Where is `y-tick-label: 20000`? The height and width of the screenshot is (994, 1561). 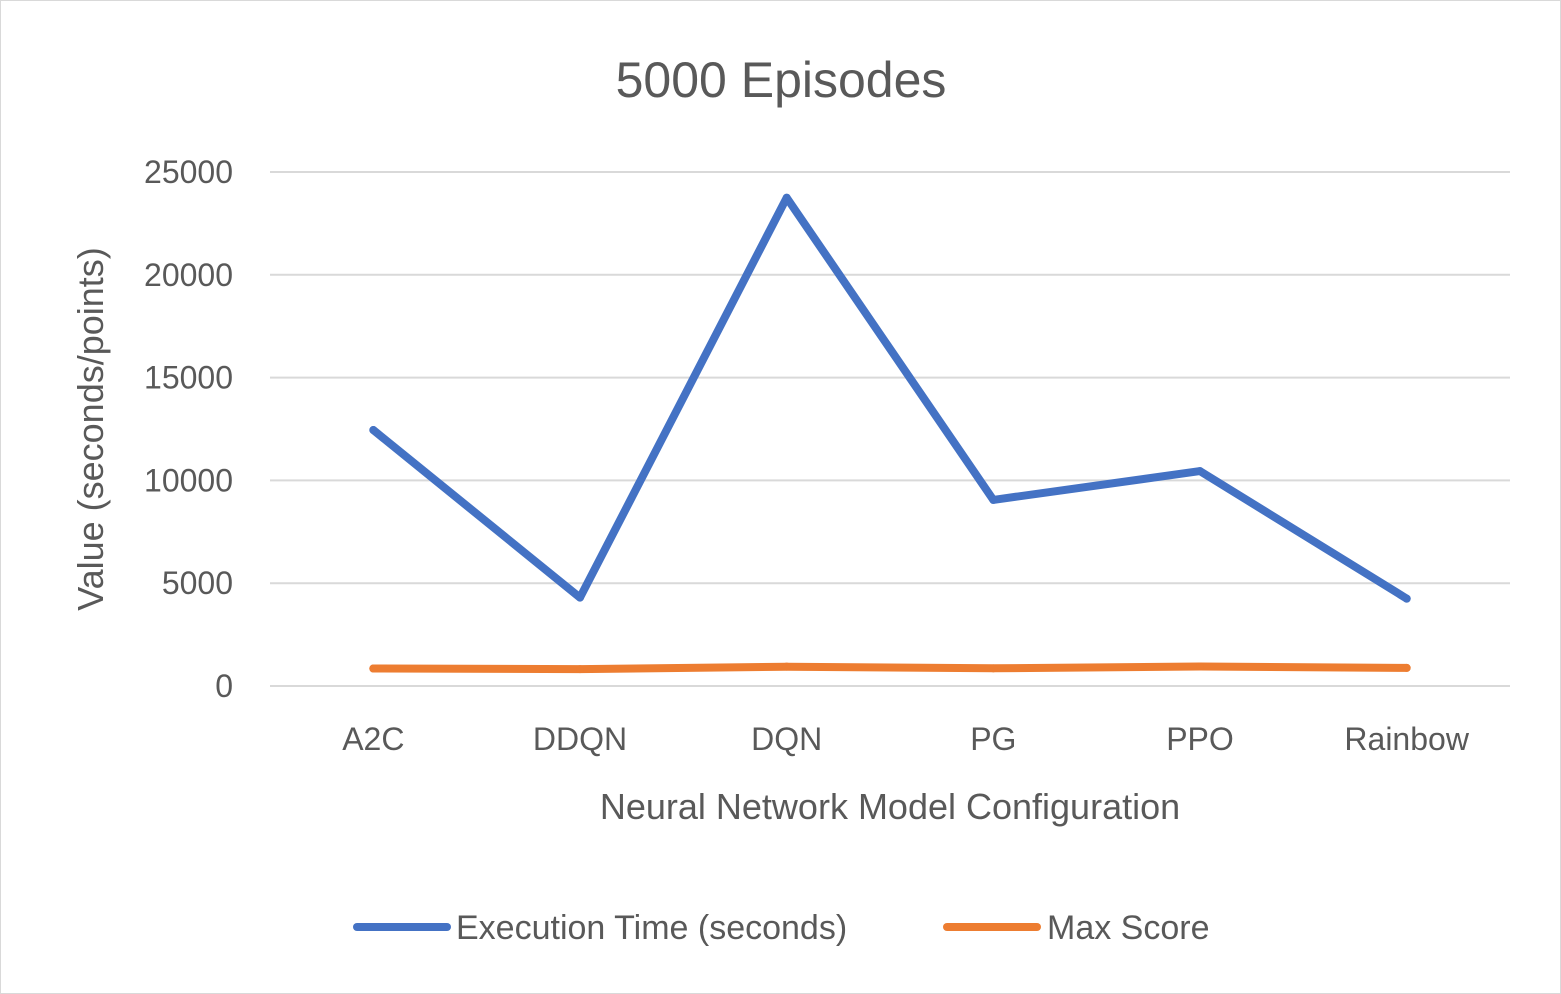
y-tick-label: 20000 is located at coordinates (188, 275).